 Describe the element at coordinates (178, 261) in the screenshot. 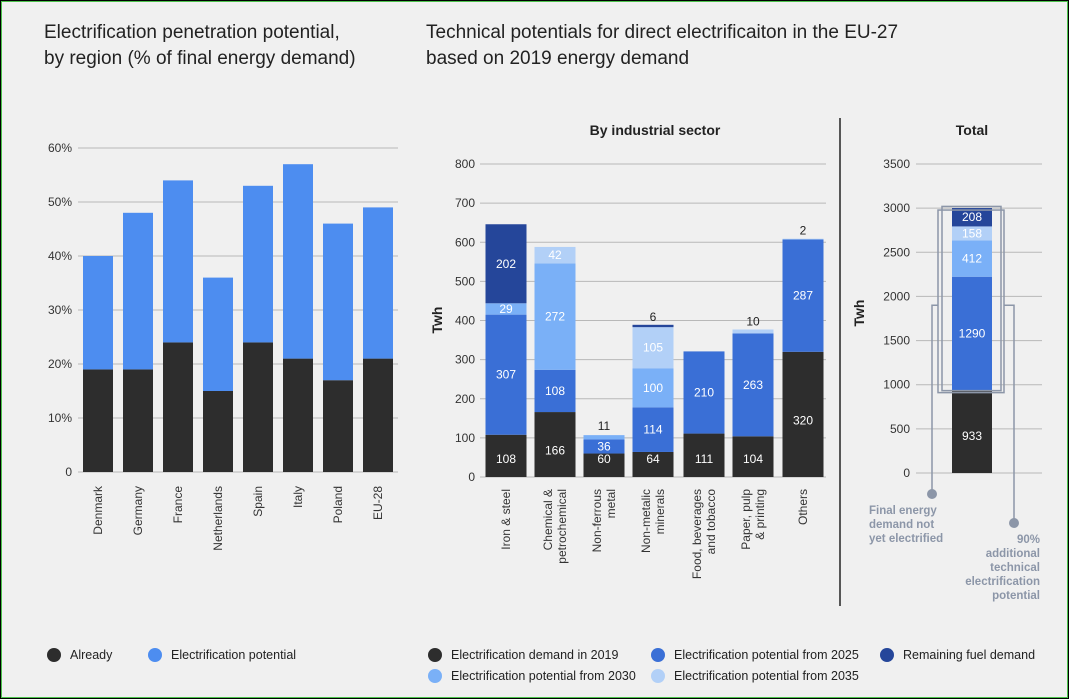

I see `region-bar-france-electrification-potential` at that location.